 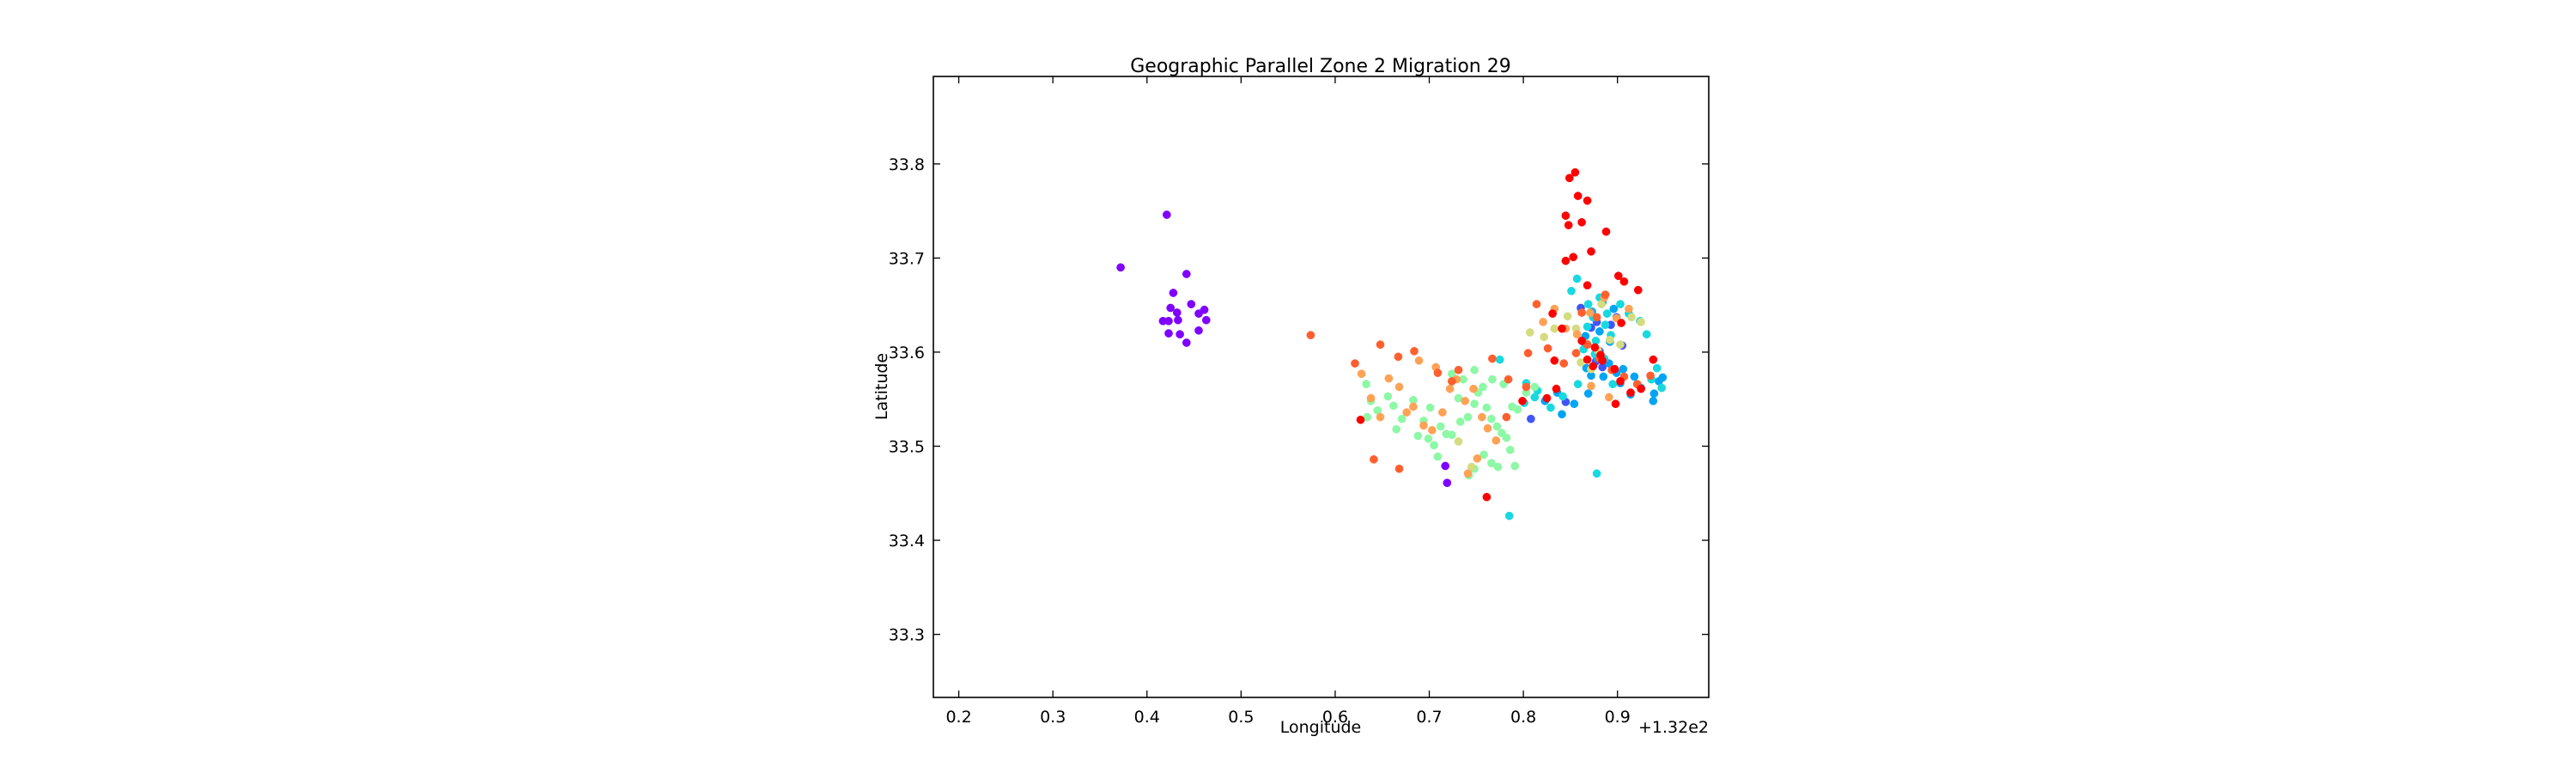 What do you see at coordinates (1147, 717) in the screenshot?
I see `x-tick-label: 0.4` at bounding box center [1147, 717].